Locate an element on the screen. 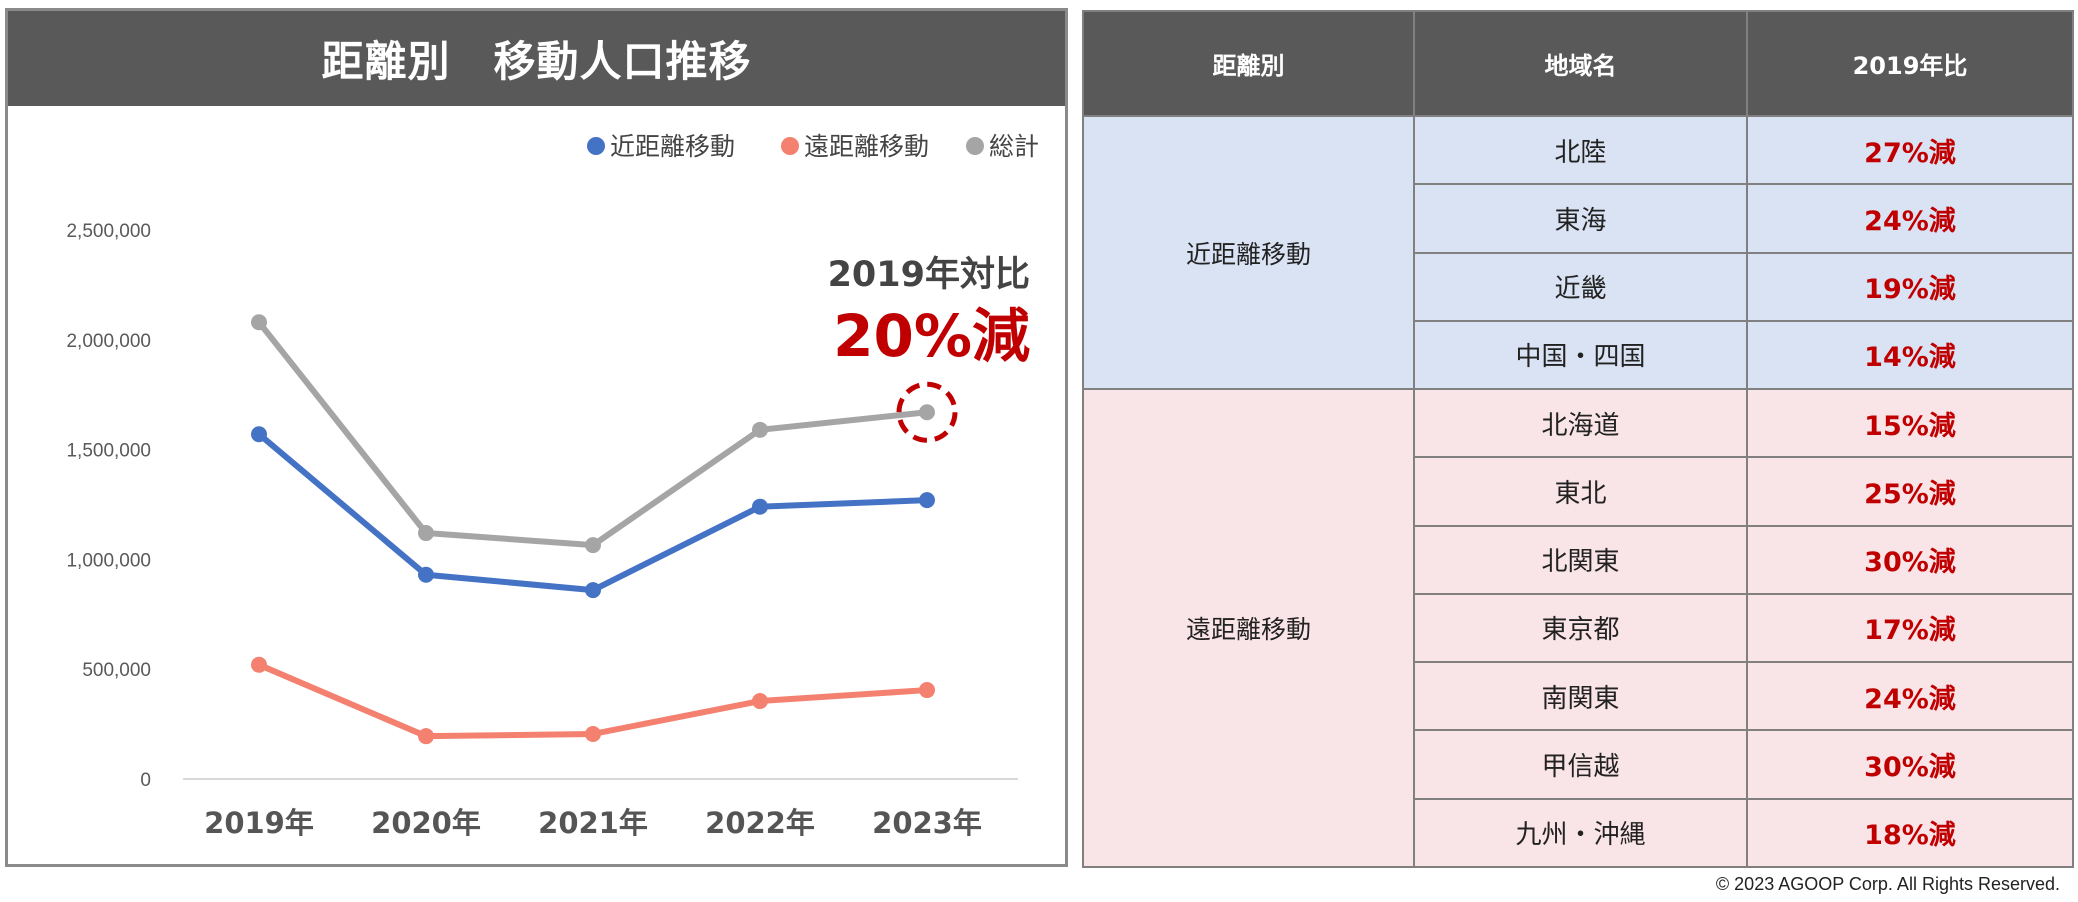 The width and height of the screenshot is (2078, 902). ratio-cell: 14%減 is located at coordinates (1910, 355).